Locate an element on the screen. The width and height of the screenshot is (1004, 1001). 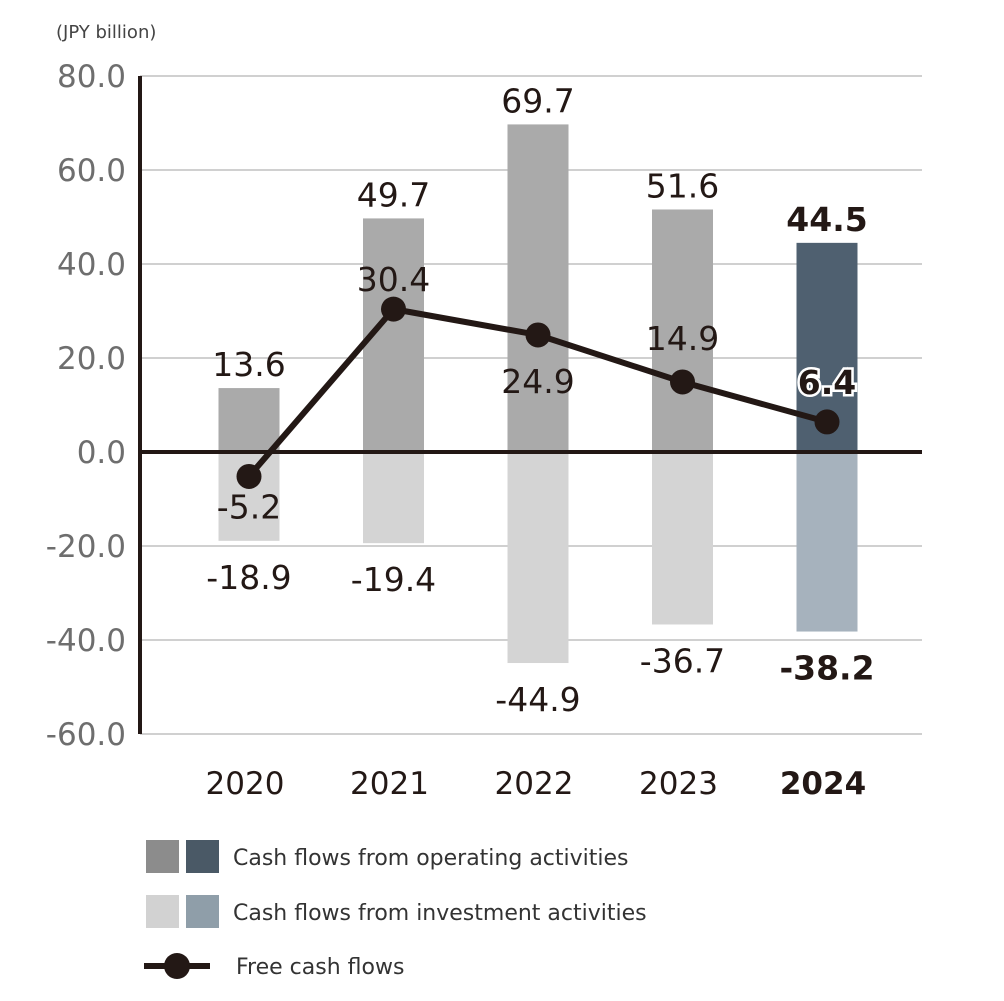
legend-marker-swatch is located at coordinates (177, 966).